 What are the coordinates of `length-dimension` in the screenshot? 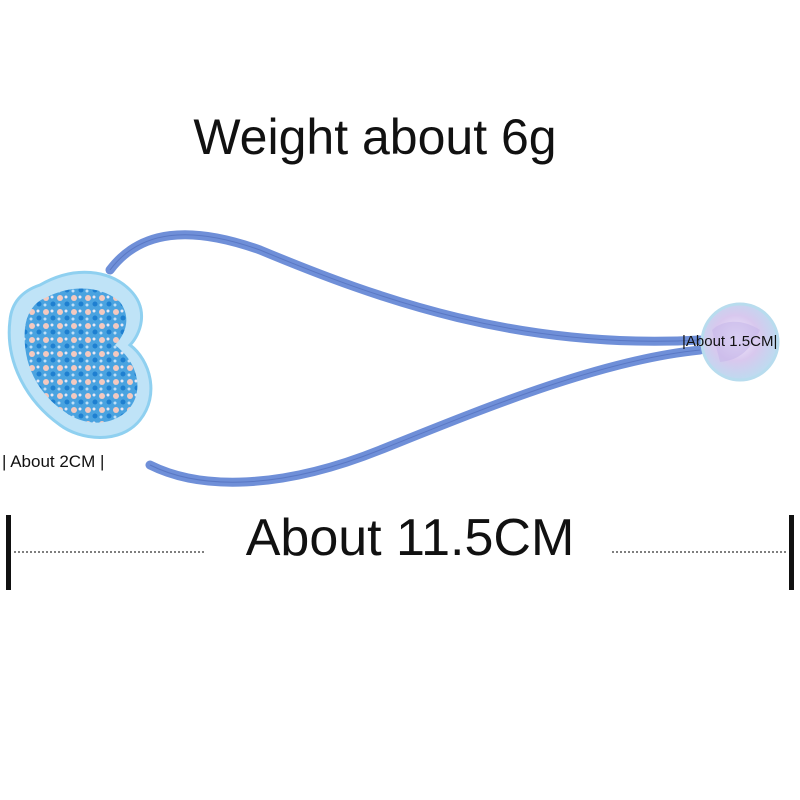 It's located at (400, 552).